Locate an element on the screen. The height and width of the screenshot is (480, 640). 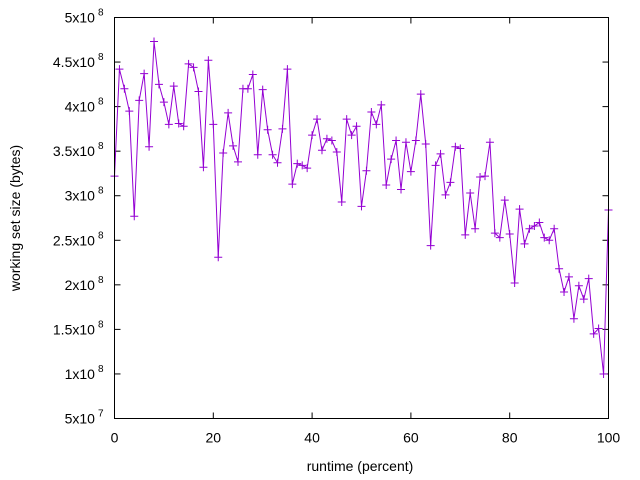
y-tick-label: 5x10 8 is located at coordinates (84, 17).